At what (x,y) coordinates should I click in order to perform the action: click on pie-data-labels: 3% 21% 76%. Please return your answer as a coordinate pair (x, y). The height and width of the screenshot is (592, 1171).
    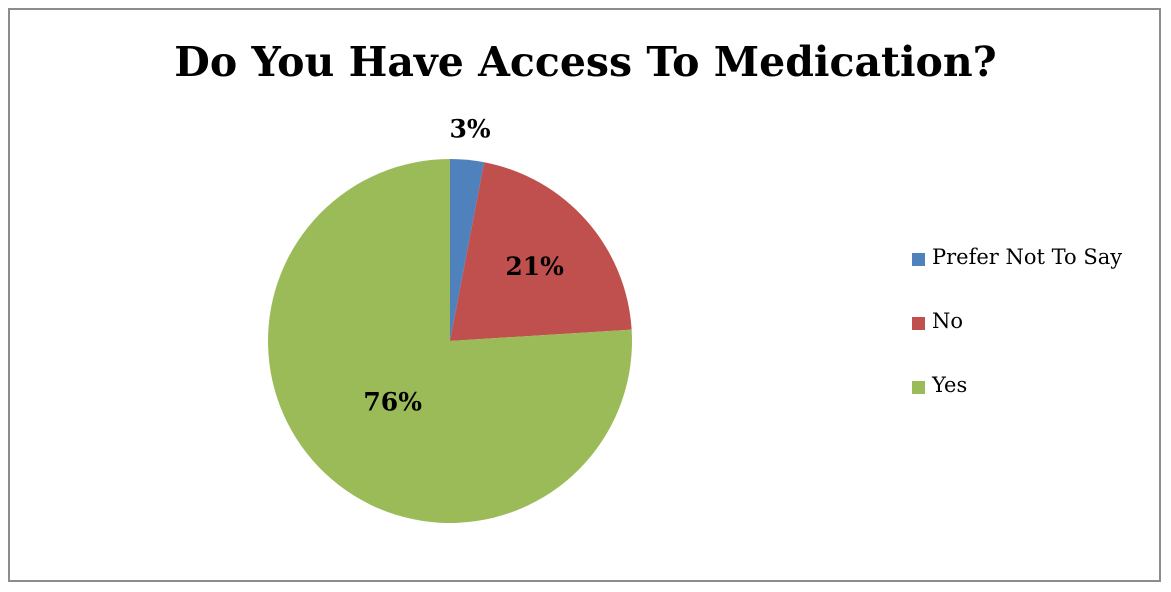
    Looking at the image, I should click on (463, 266).